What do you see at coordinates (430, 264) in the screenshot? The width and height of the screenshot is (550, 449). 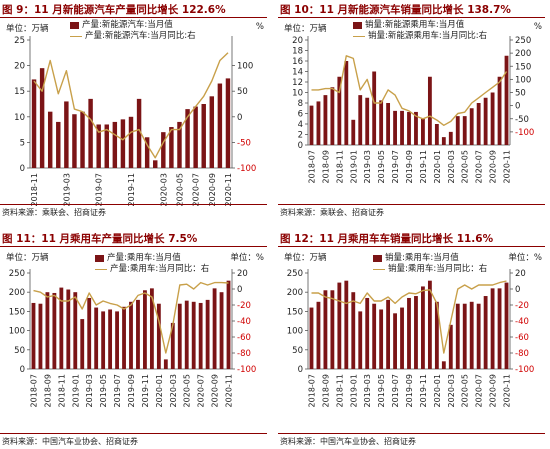 I see `legend: 销量:乘用车:当月值 销量:乘用车:当月同比：右` at bounding box center [430, 264].